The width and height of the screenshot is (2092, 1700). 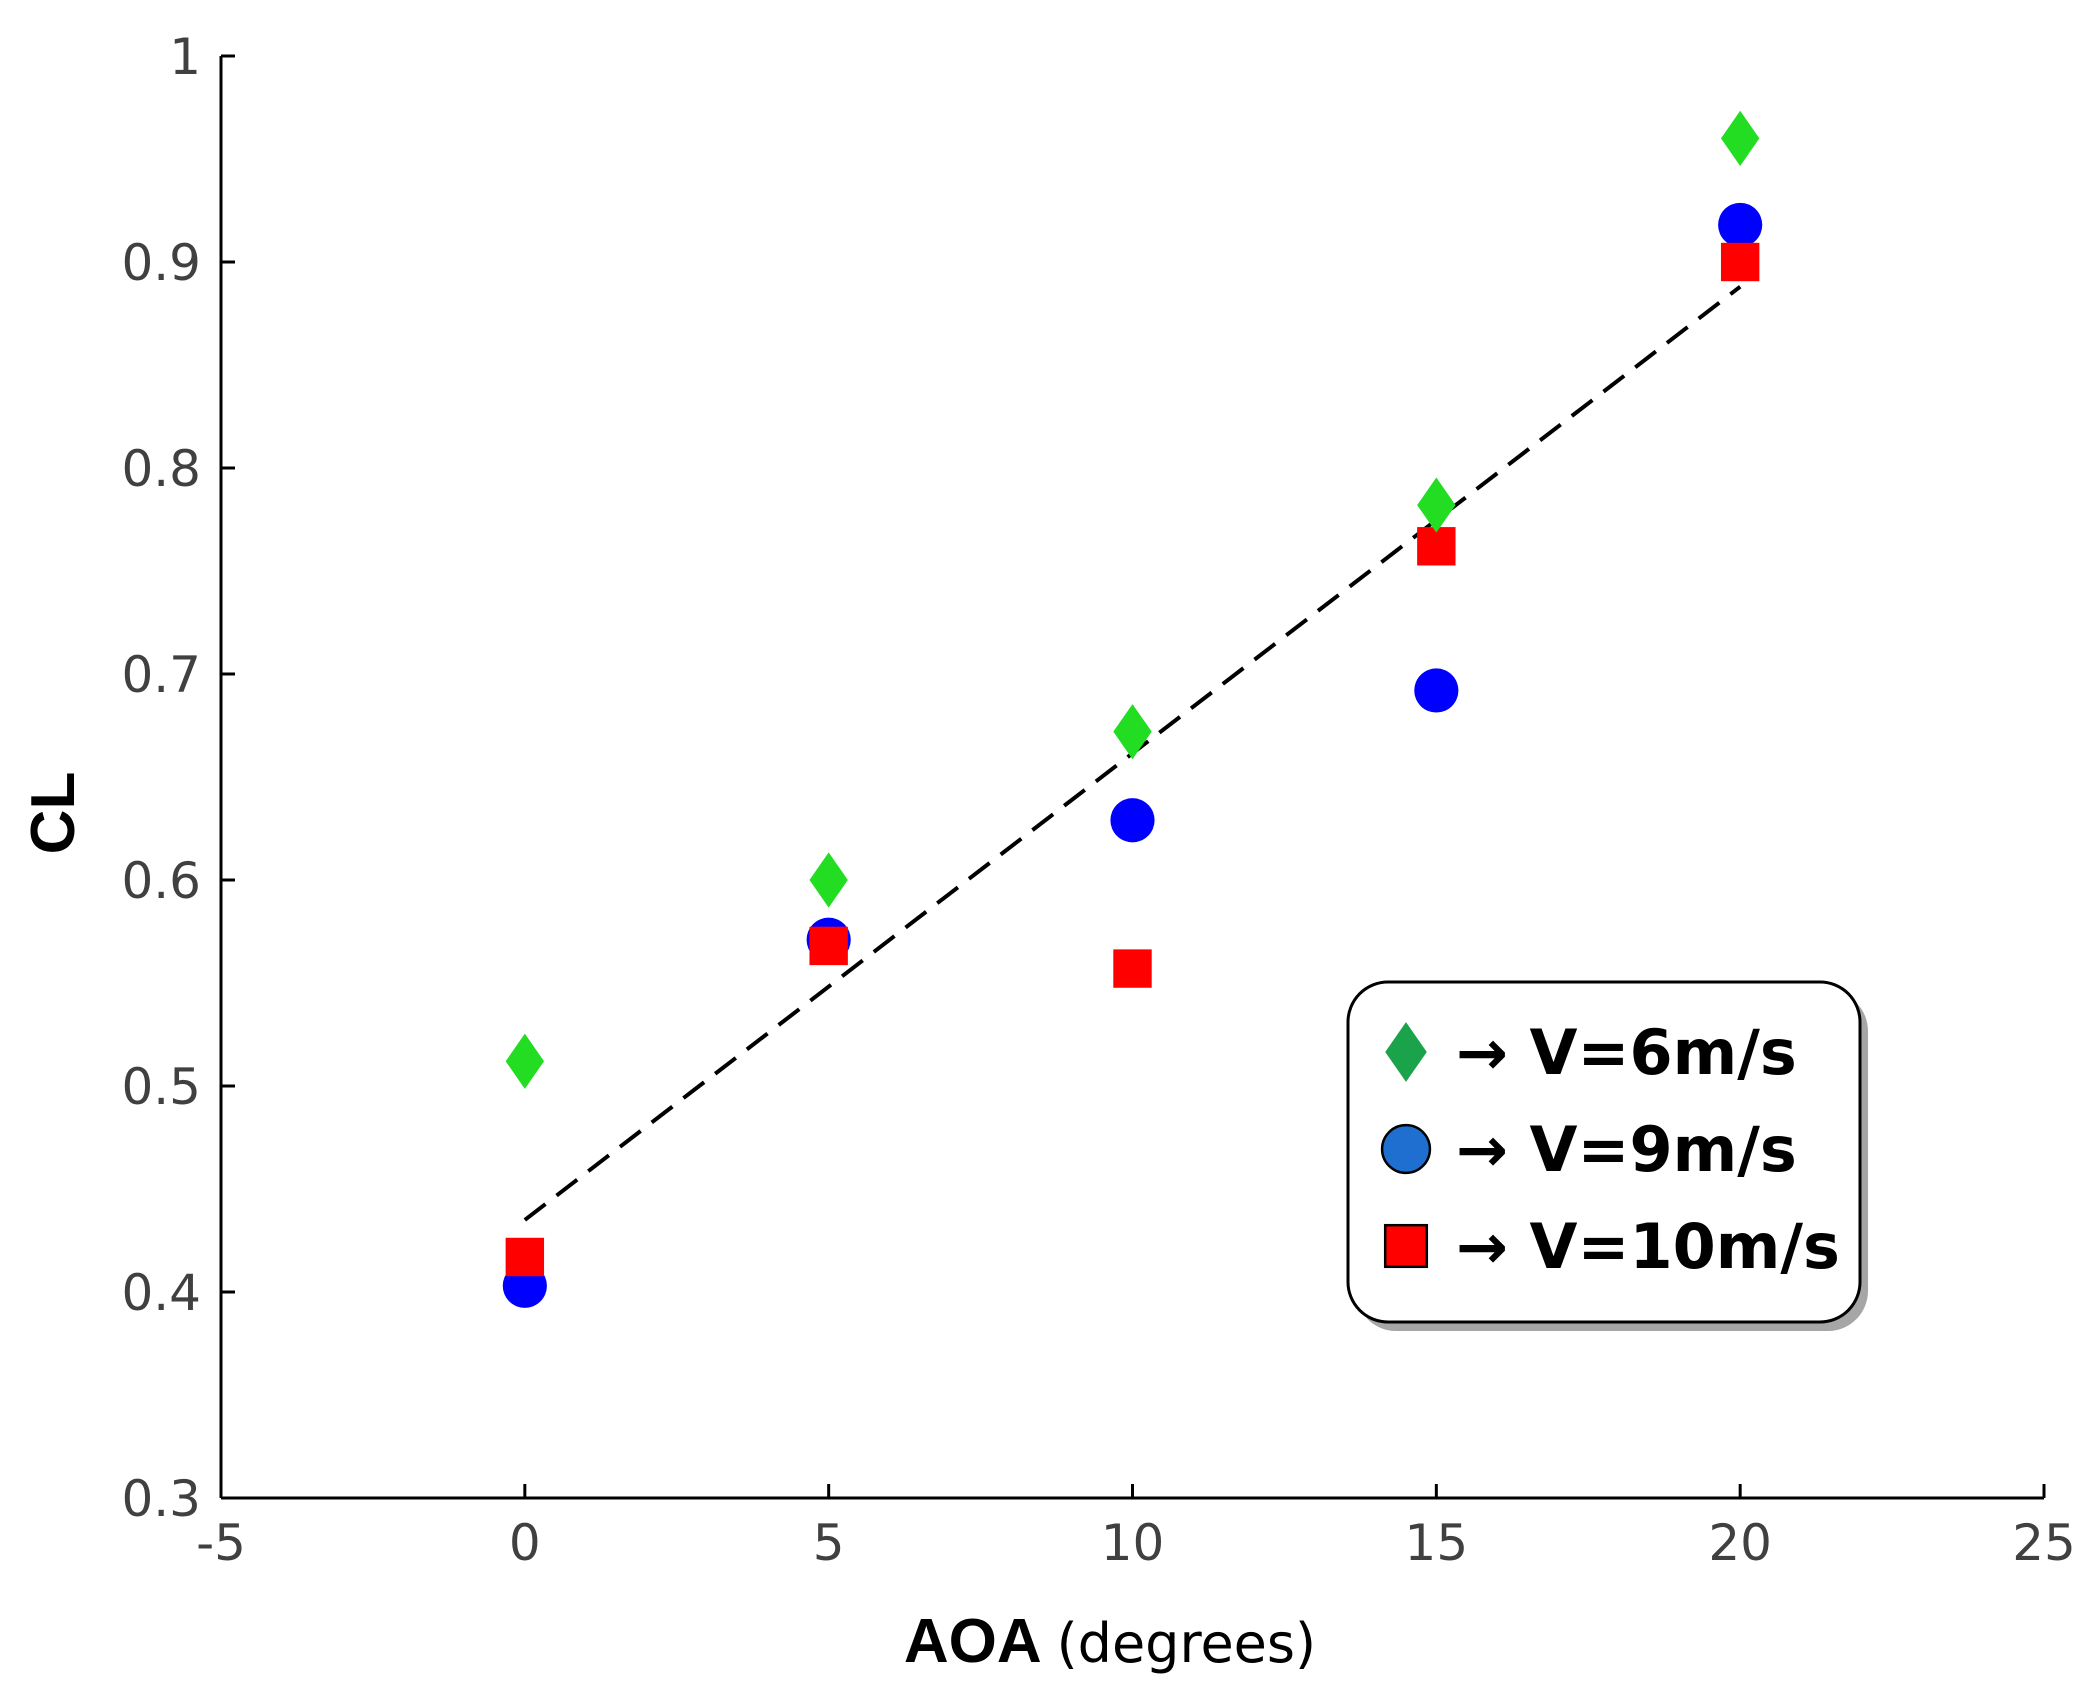 What do you see at coordinates (1626, 1052) in the screenshot?
I see `legend-label: → V=6m/s` at bounding box center [1626, 1052].